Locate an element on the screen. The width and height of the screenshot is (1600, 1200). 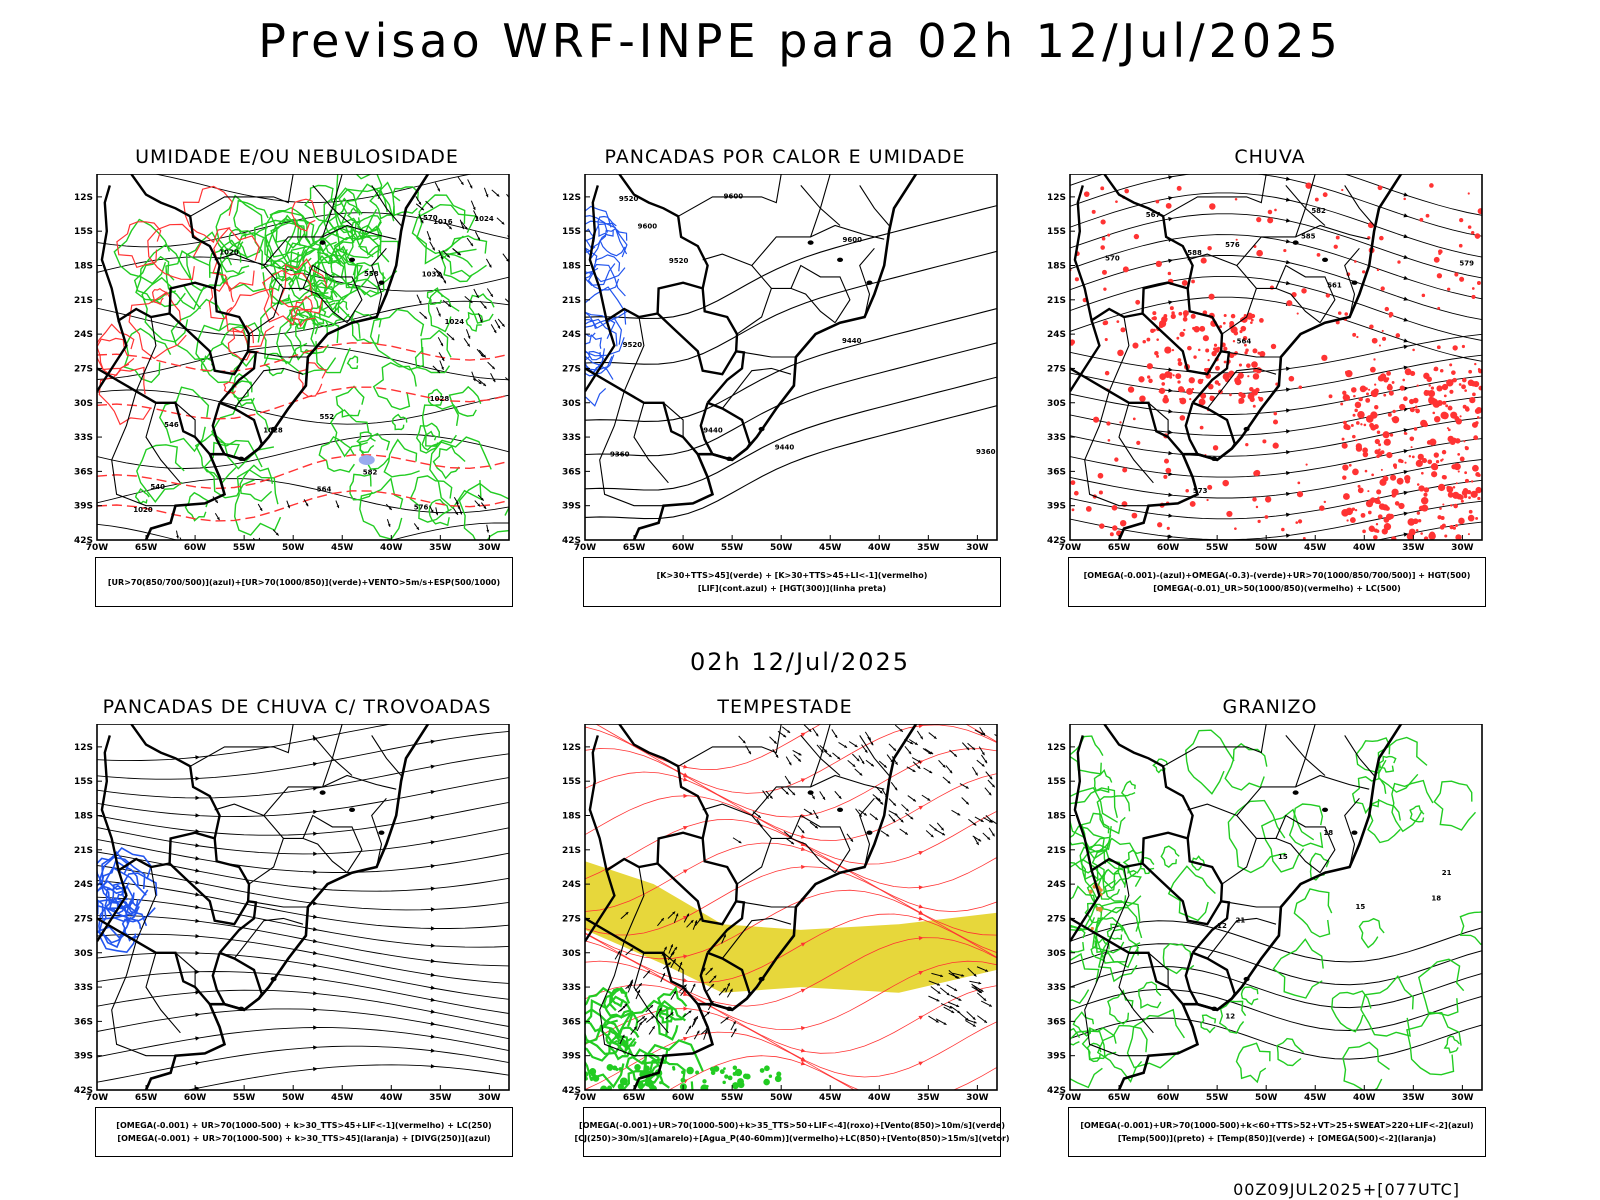
contour-label: 582 is located at coordinates (1318, 211).